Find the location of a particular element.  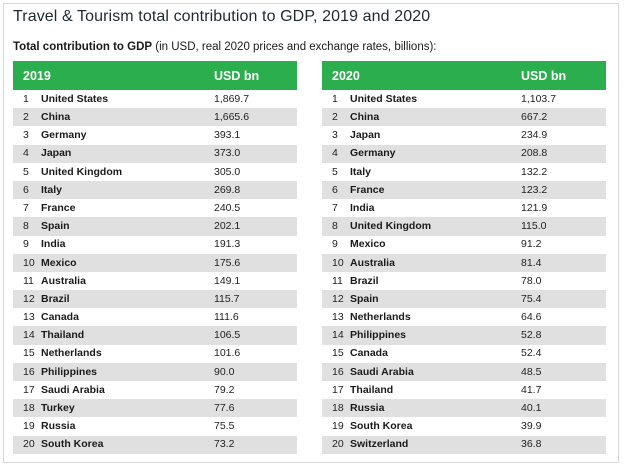

table-row: 15 Canada 52.4 is located at coordinates (464, 353).